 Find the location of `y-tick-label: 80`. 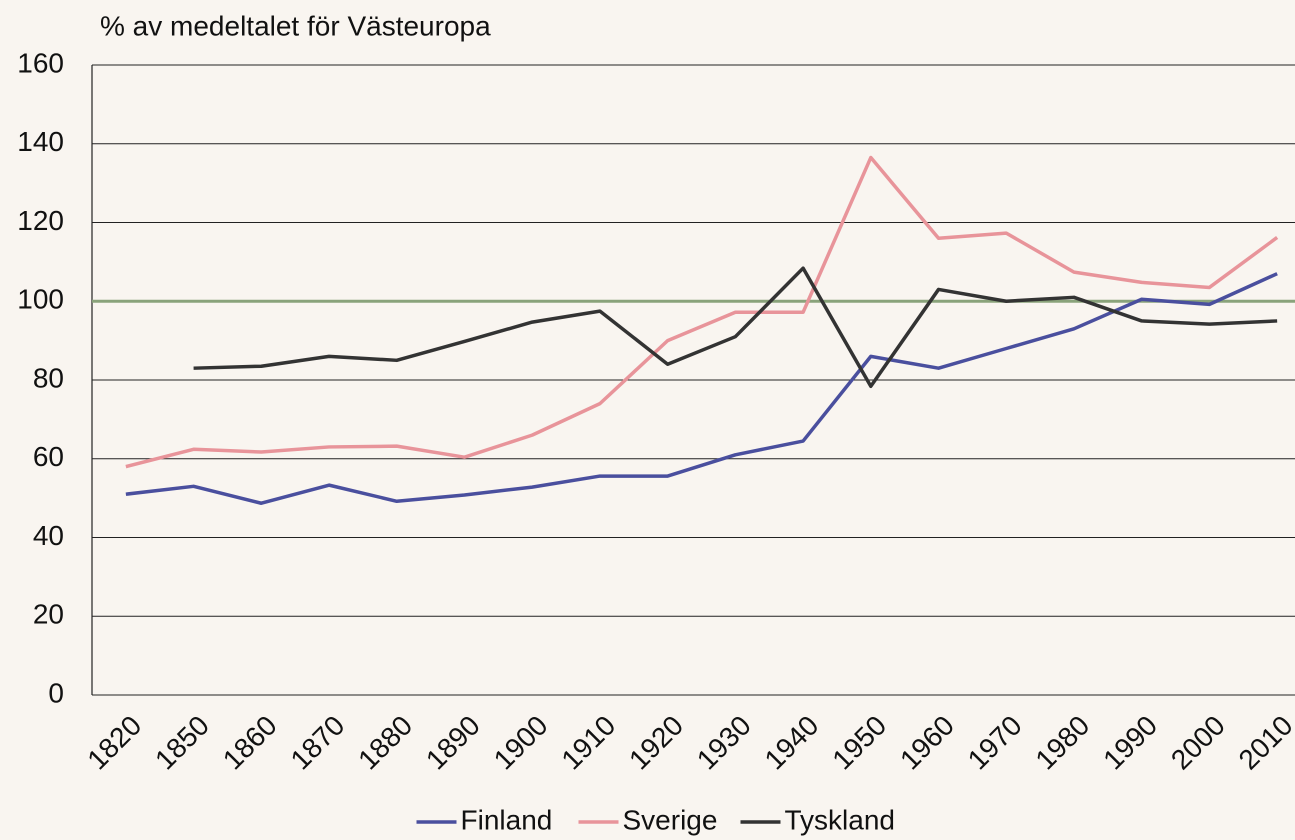

y-tick-label: 80 is located at coordinates (48, 377).